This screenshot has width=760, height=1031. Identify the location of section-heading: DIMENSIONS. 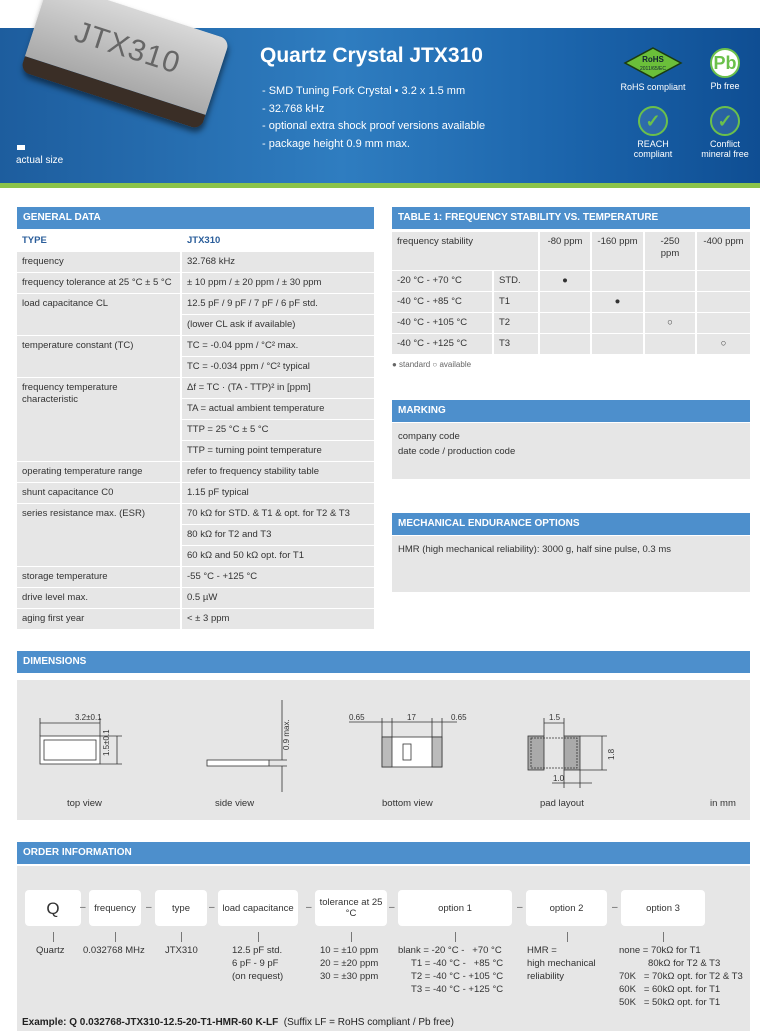
(383, 662).